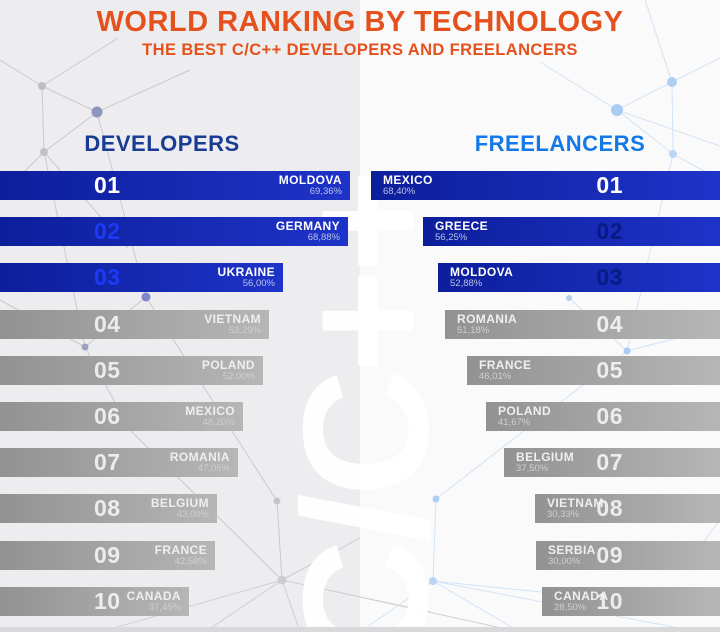  What do you see at coordinates (107, 601) in the screenshot?
I see `rank-number: 10` at bounding box center [107, 601].